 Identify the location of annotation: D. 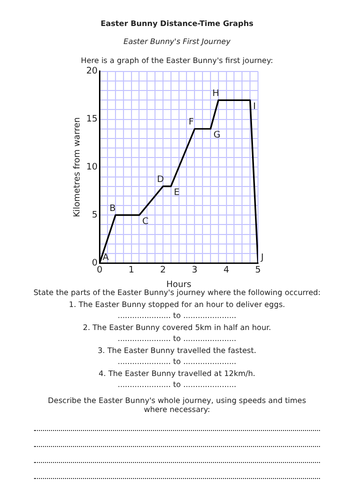
(160, 180).